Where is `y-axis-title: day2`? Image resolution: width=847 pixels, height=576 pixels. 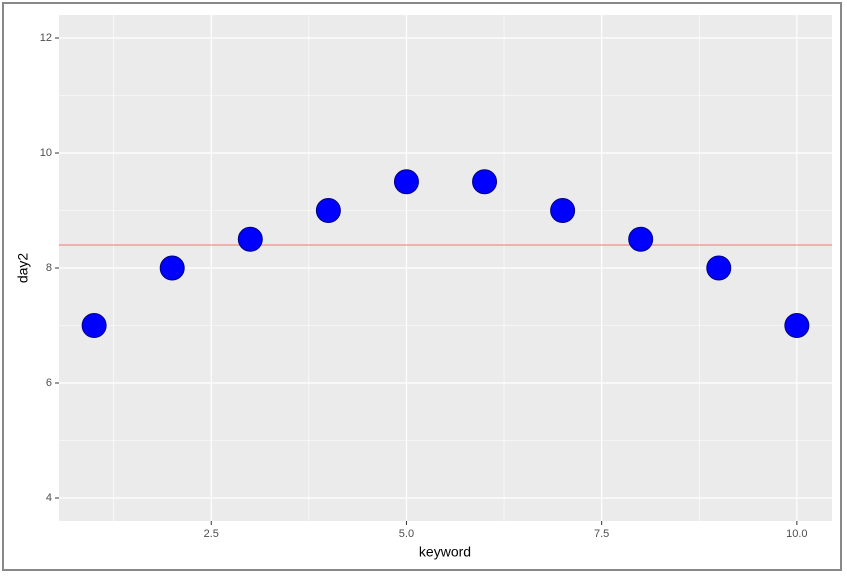 y-axis-title: day2 is located at coordinates (23, 268).